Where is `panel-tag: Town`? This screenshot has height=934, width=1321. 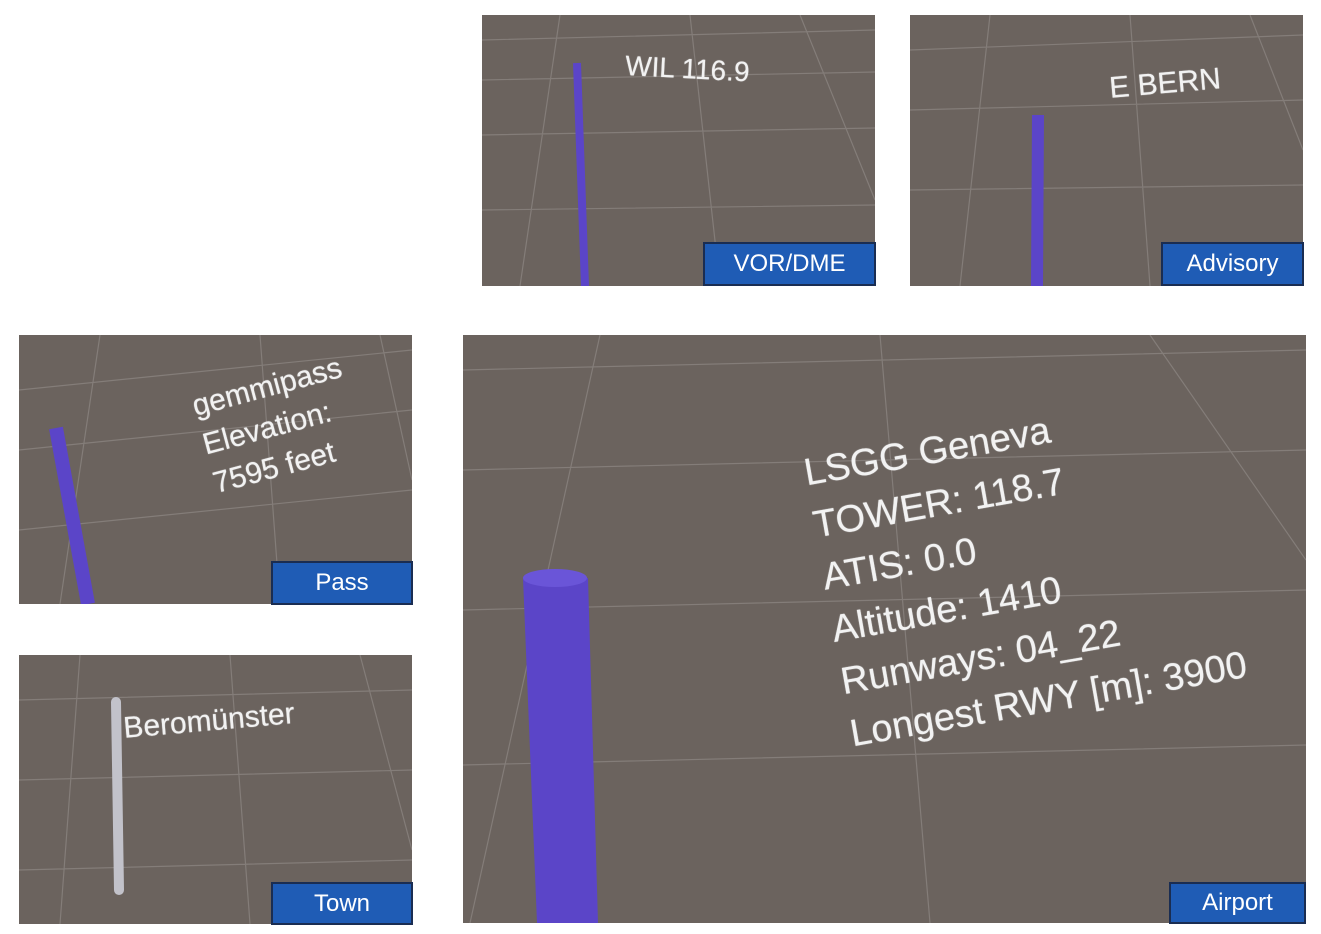 panel-tag: Town is located at coordinates (342, 903).